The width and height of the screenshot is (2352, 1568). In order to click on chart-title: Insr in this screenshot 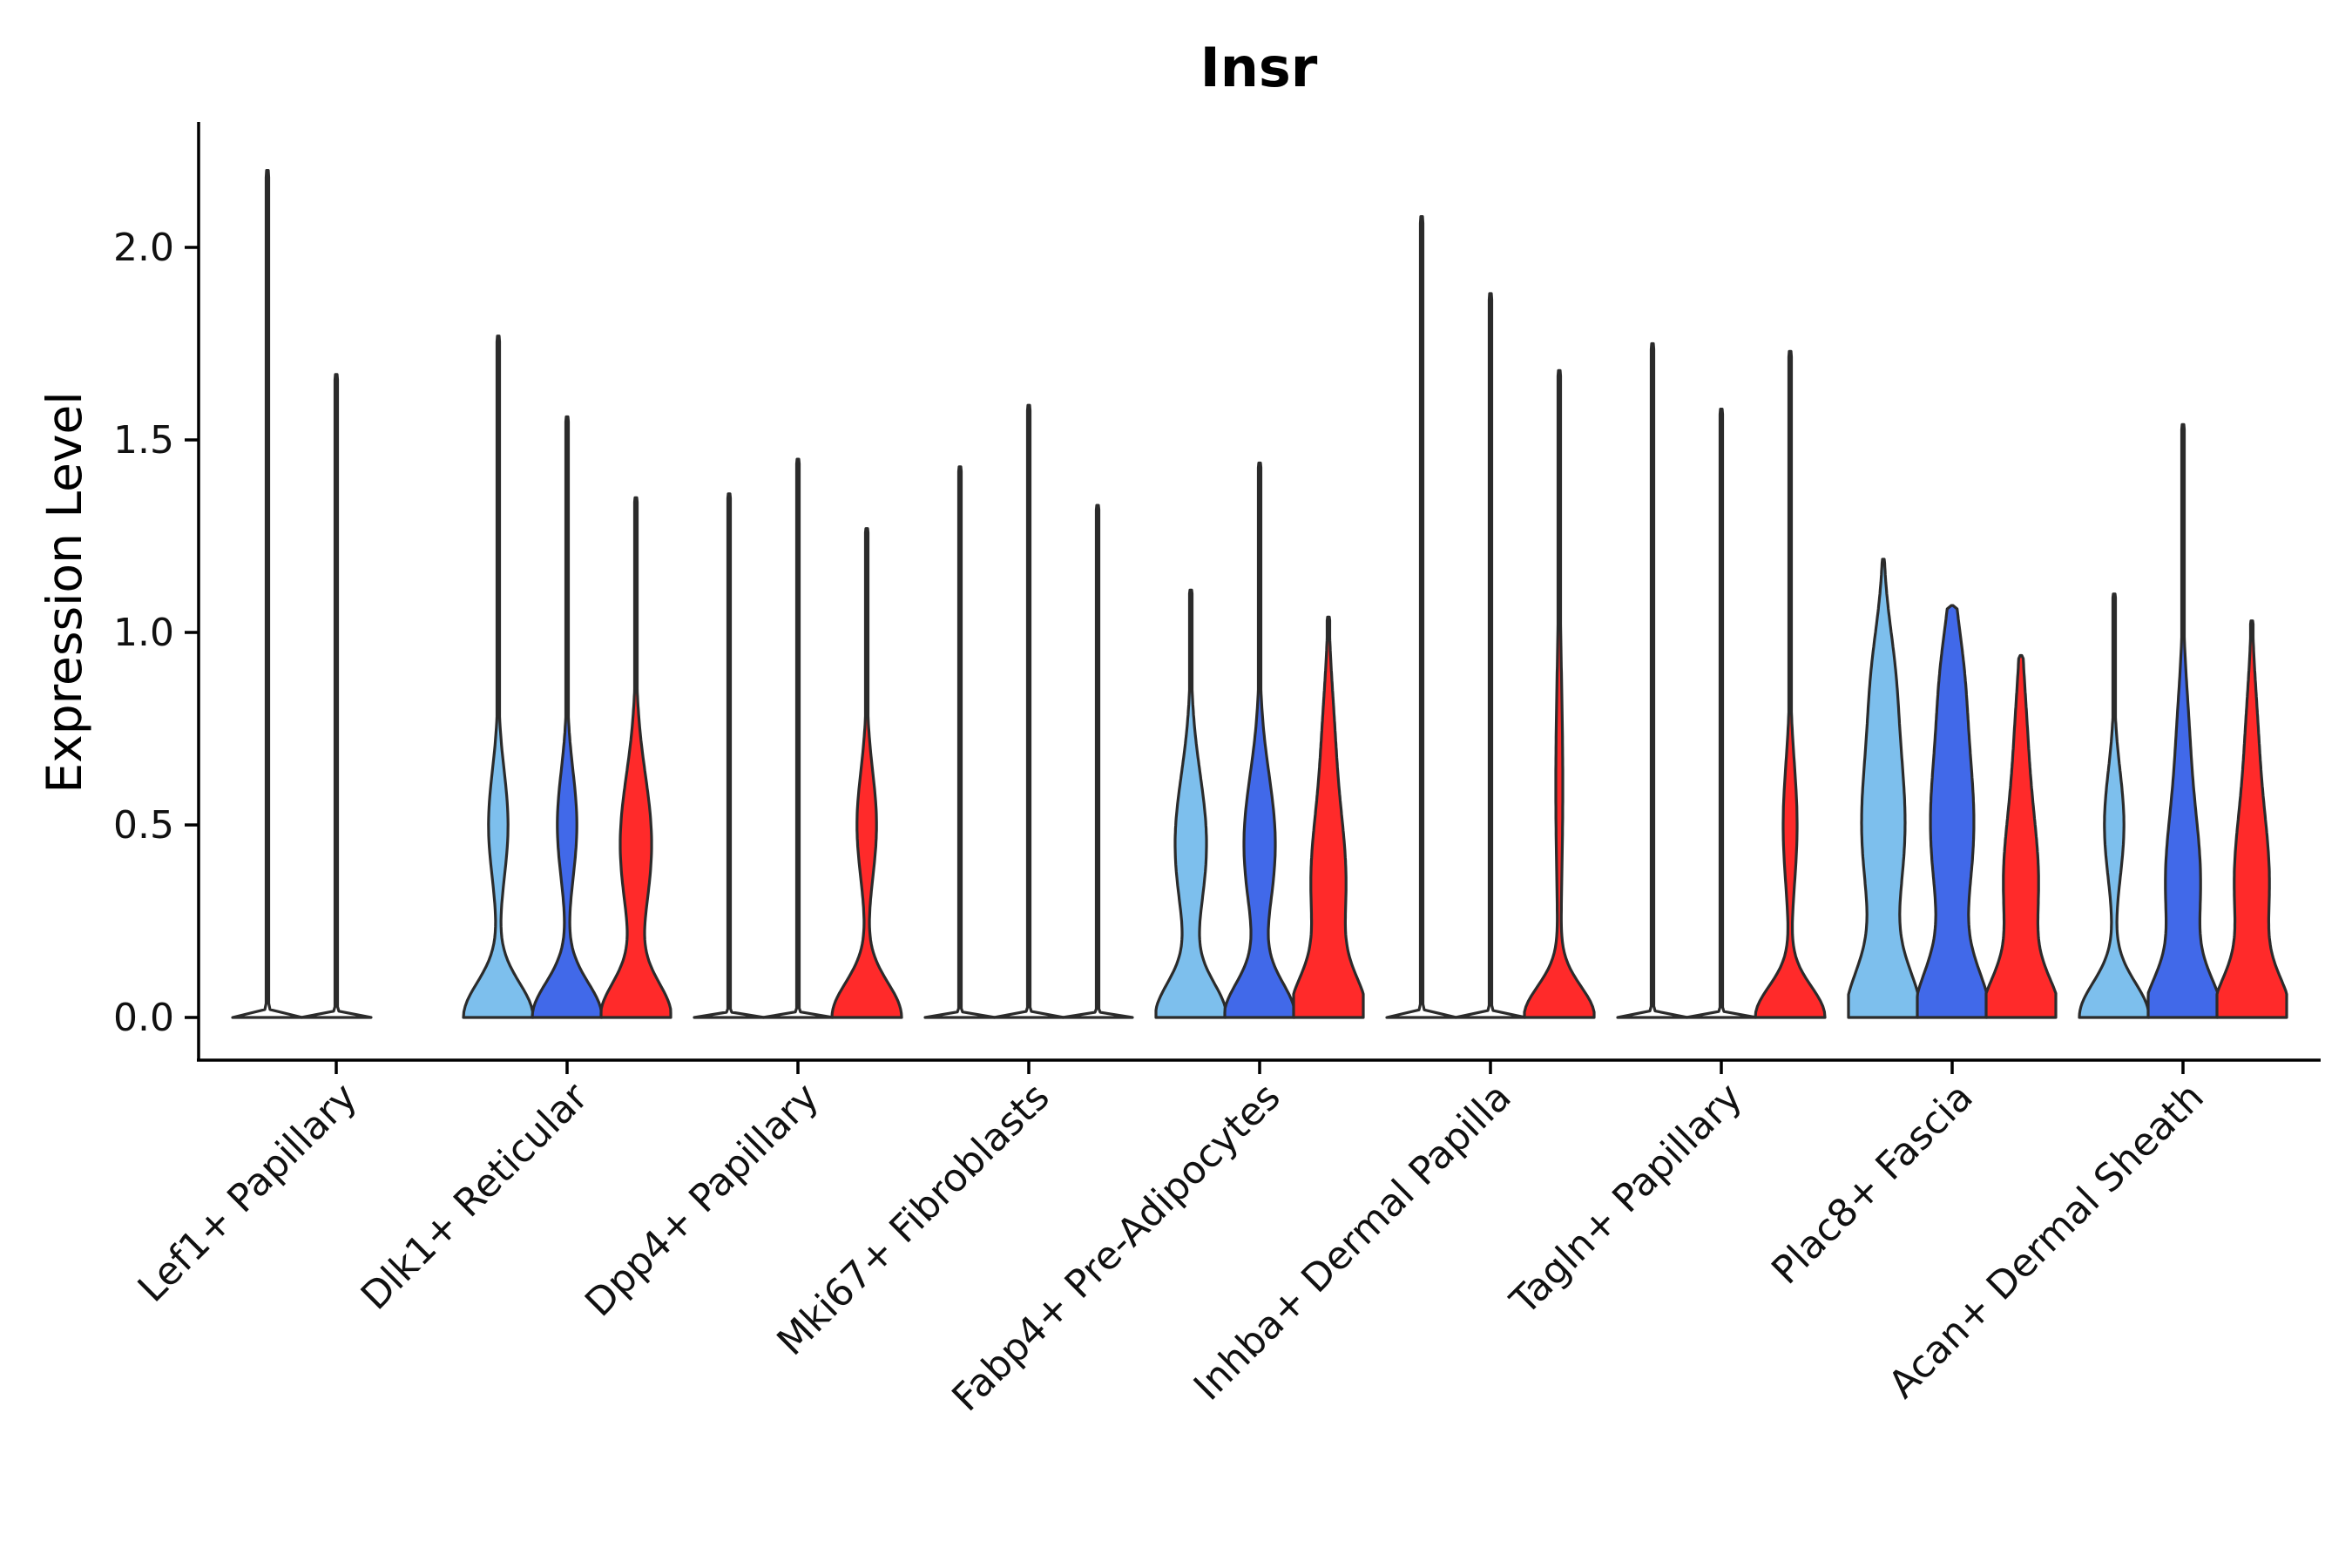, I will do `click(1259, 67)`.